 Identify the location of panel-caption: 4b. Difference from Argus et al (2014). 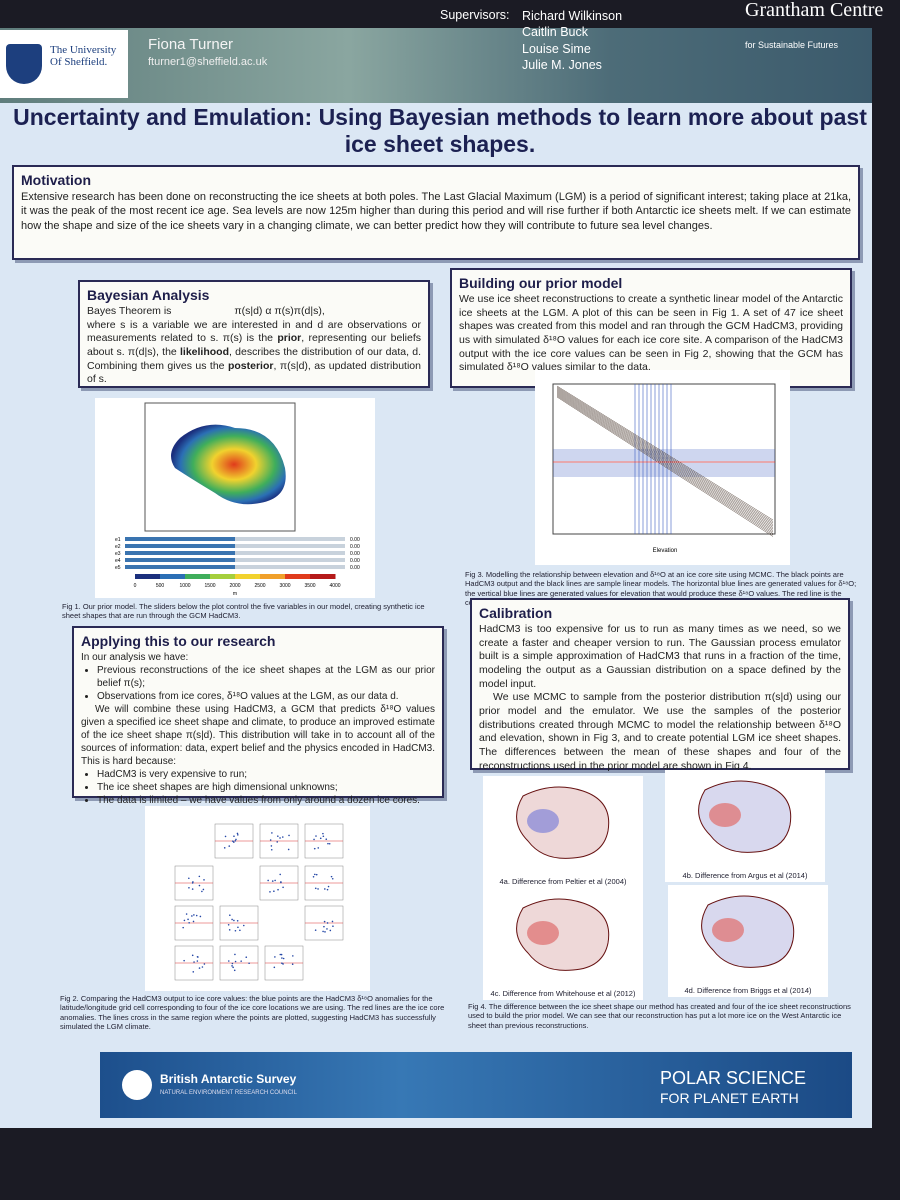
(745, 875).